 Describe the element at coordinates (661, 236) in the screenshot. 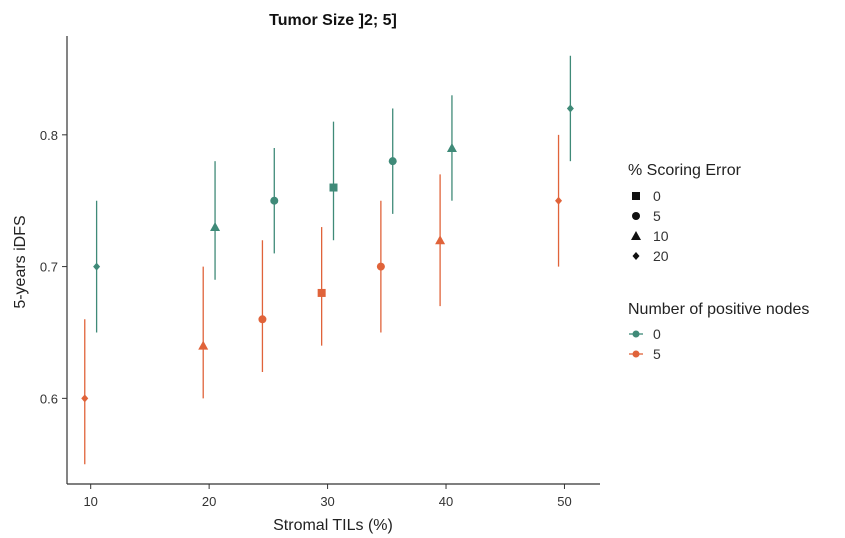

I see `legend-shape-label: 10` at that location.